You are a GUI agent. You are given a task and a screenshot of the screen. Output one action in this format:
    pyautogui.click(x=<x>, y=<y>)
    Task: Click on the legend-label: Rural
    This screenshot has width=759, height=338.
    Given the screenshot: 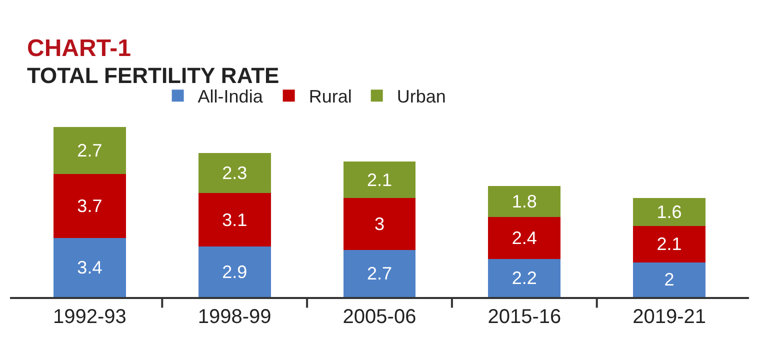 What is the action you would take?
    pyautogui.click(x=330, y=96)
    